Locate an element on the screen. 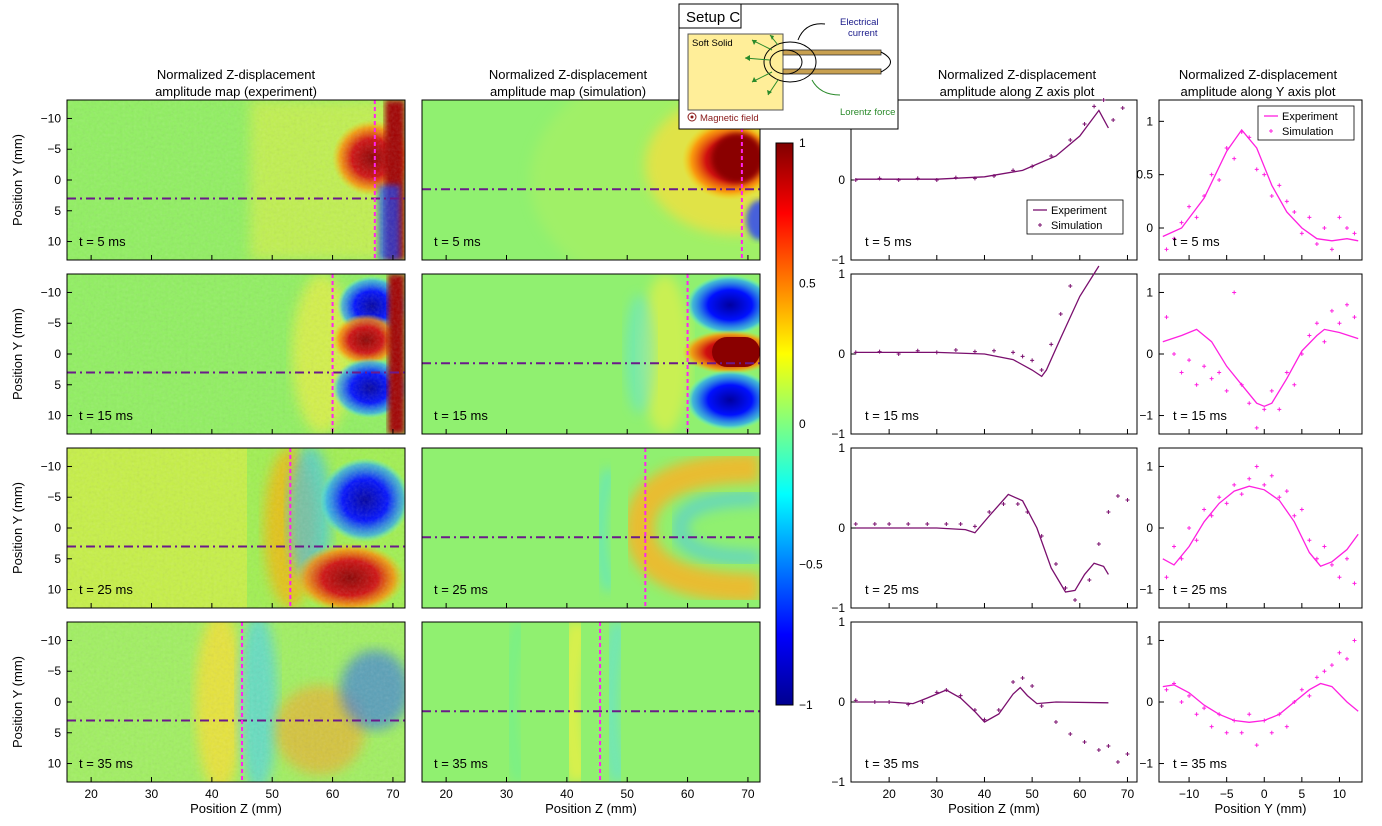 The width and height of the screenshot is (1382, 826). experiment-line is located at coordinates (982, 144).